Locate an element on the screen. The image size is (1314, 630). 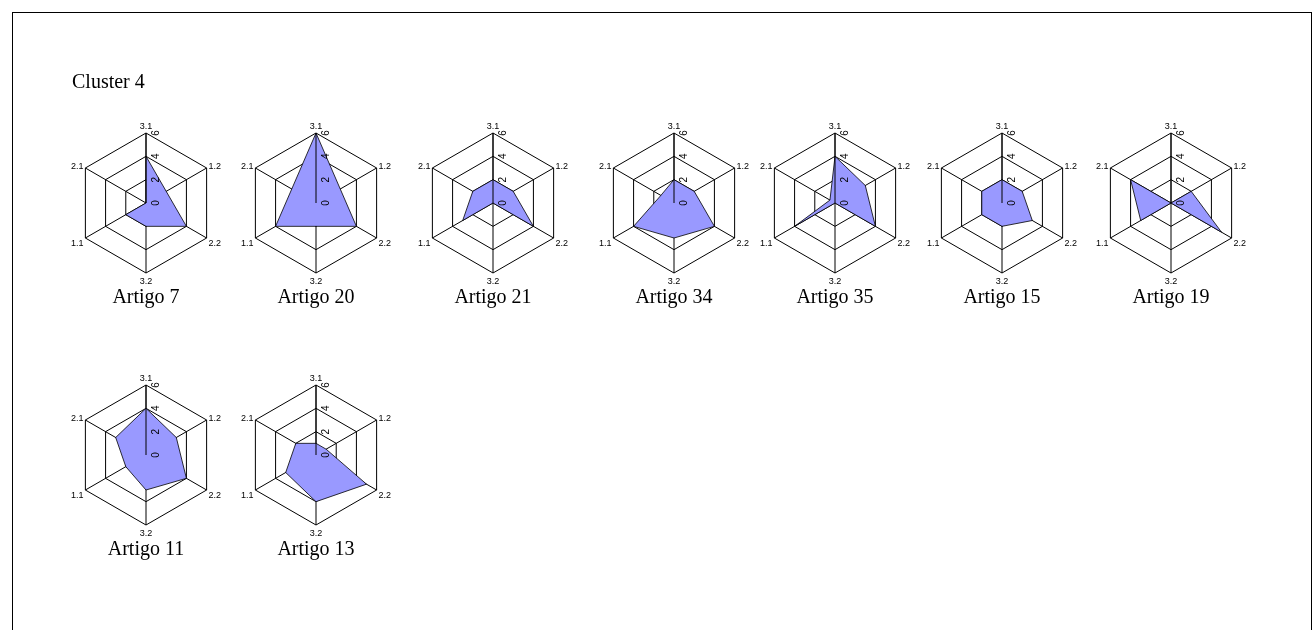
text: Artigo 20 is located at coordinates (316, 296).